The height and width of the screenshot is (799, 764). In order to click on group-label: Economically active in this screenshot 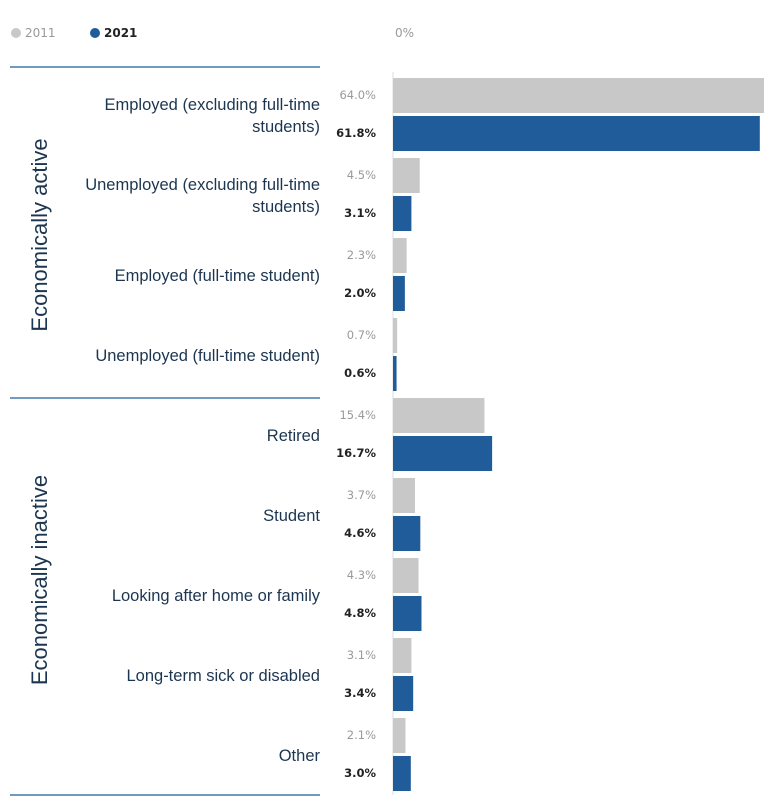, I will do `click(39, 235)`.